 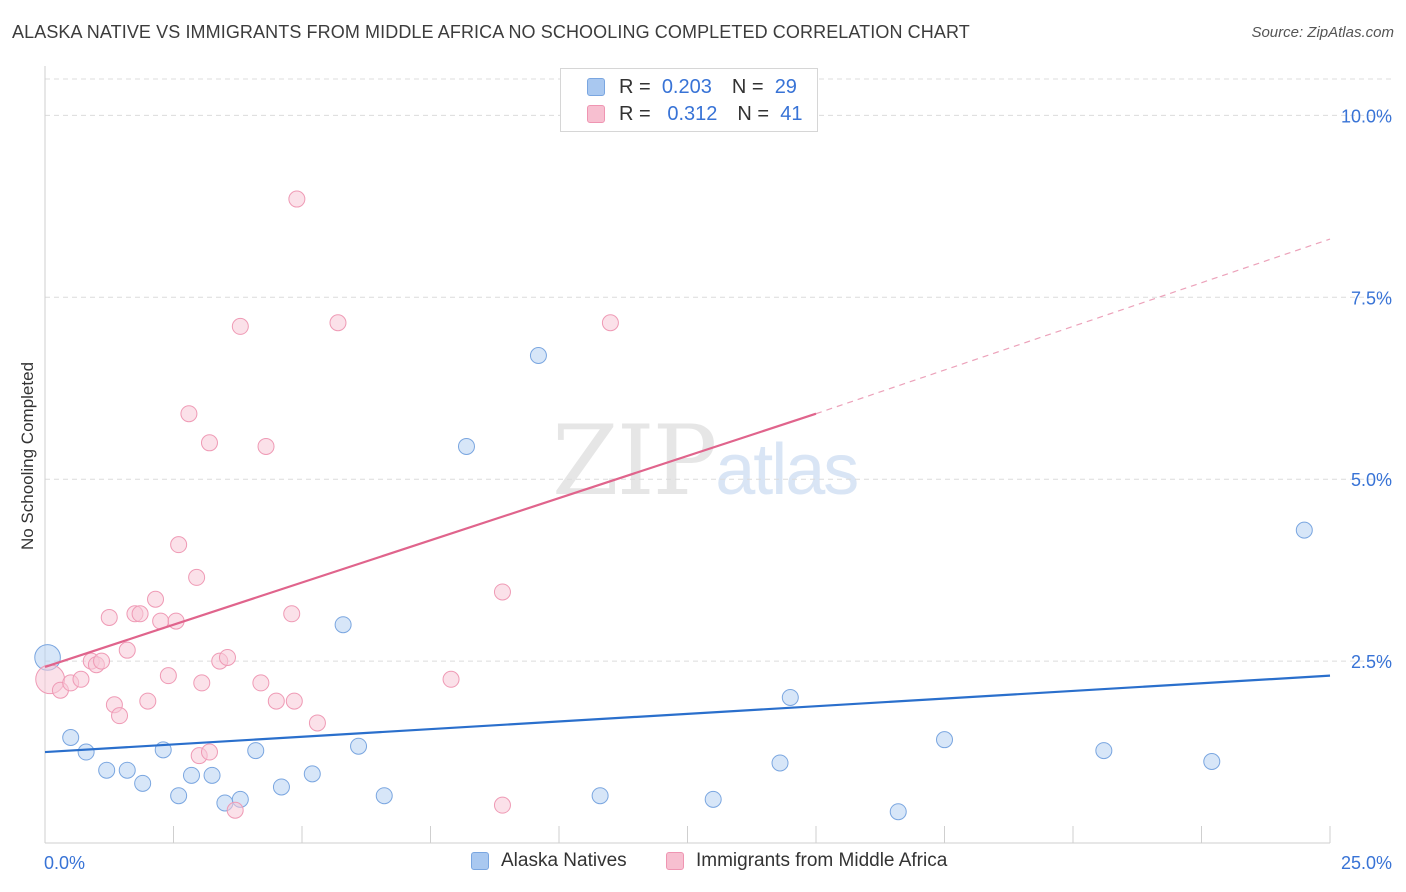 What do you see at coordinates (686, 86) in the screenshot?
I see `legend-r-value: 0.203` at bounding box center [686, 86].